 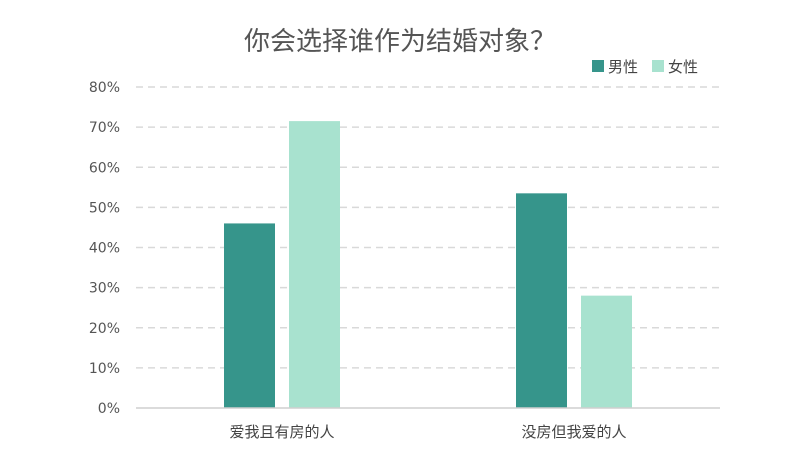 What do you see at coordinates (104, 128) in the screenshot?
I see `y-tick-label: 70%` at bounding box center [104, 128].